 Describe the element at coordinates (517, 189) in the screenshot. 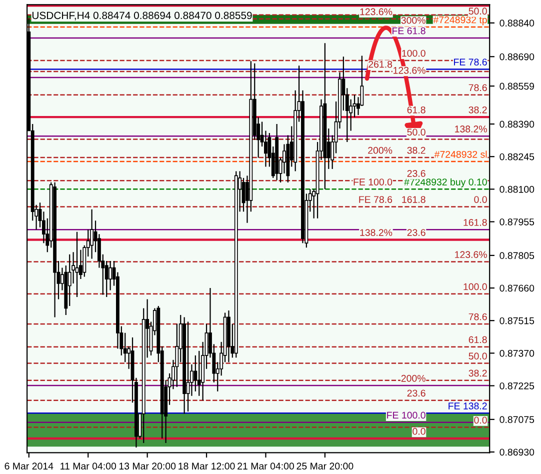

I see `y-tick-label: 0.88100` at that location.